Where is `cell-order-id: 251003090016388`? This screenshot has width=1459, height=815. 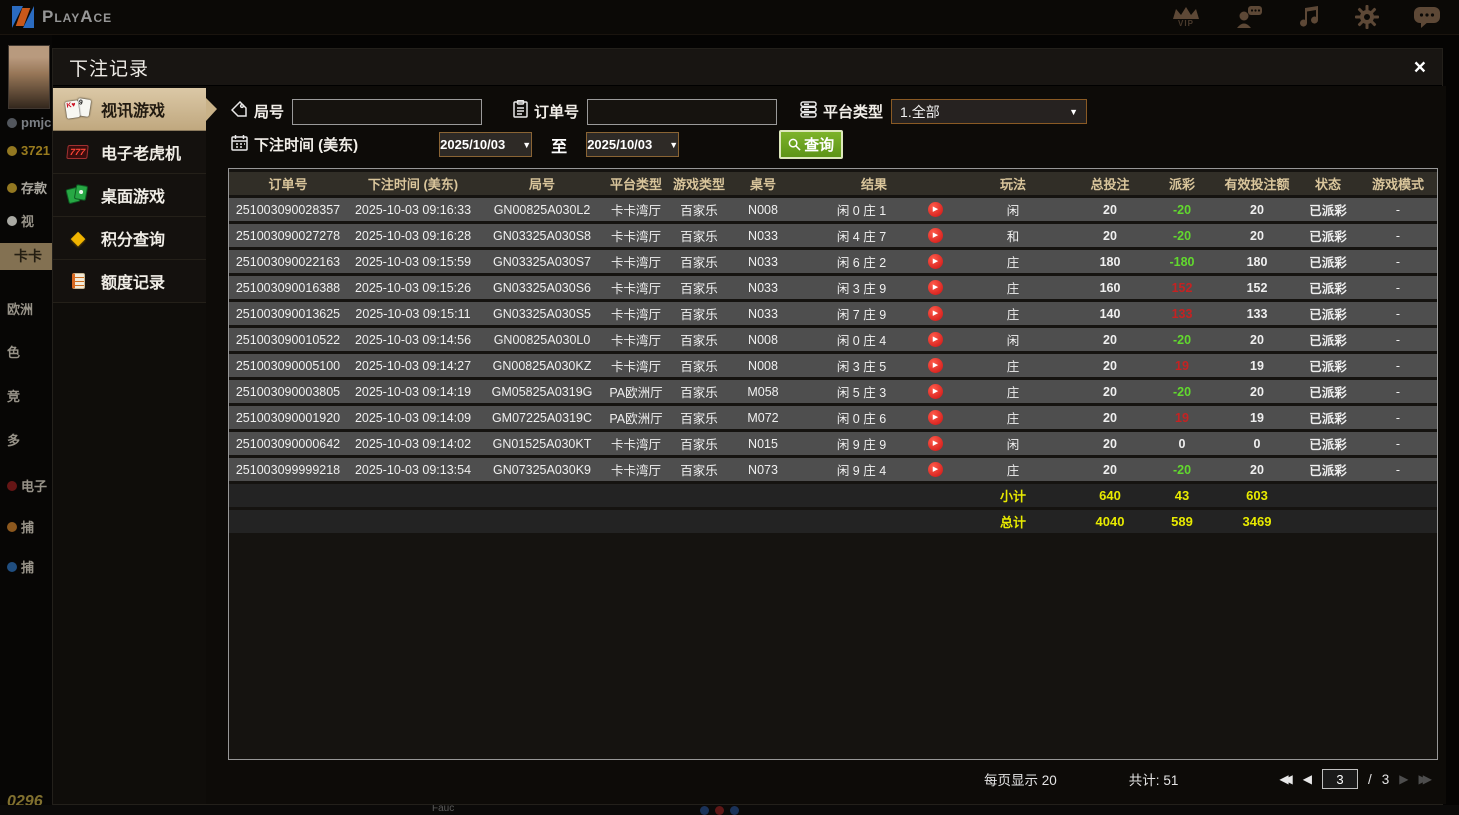
cell-order-id: 251003090016388 is located at coordinates (288, 287).